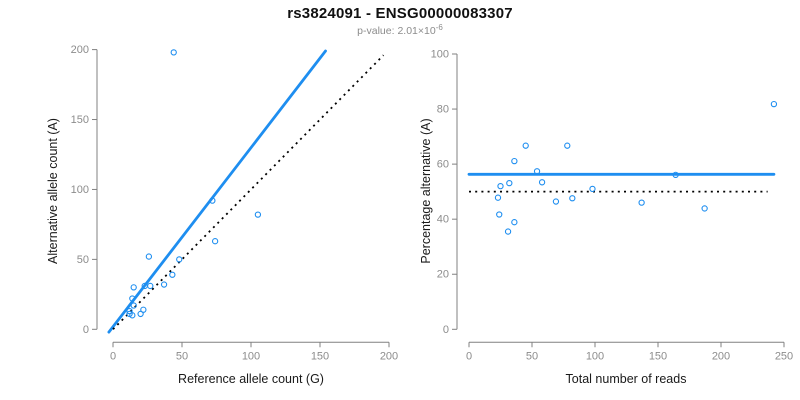 Image resolution: width=800 pixels, height=400 pixels. I want to click on right-y-axis: 0 20 40 60 80 100, so click(444, 192).